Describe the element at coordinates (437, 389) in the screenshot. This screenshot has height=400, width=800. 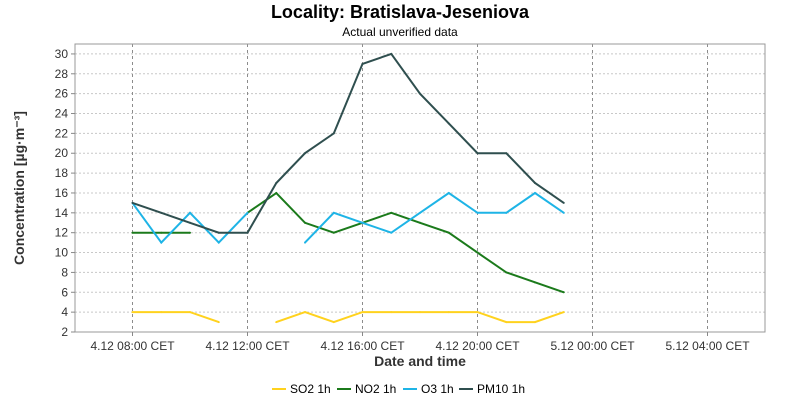
I see `legend-label: O3 1h` at that location.